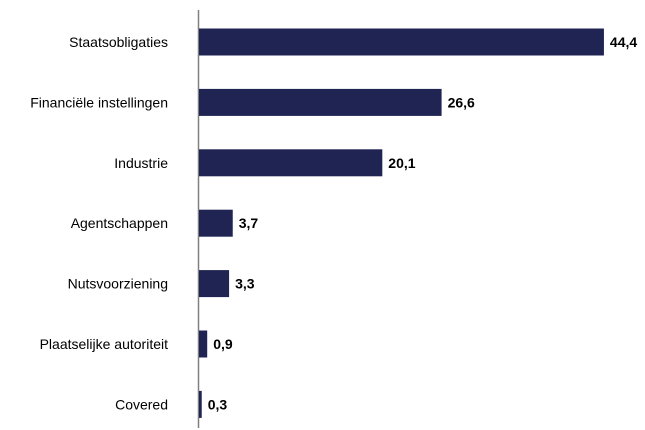  Describe the element at coordinates (401, 42) in the screenshot. I see `bar-staatsobligaties` at that location.